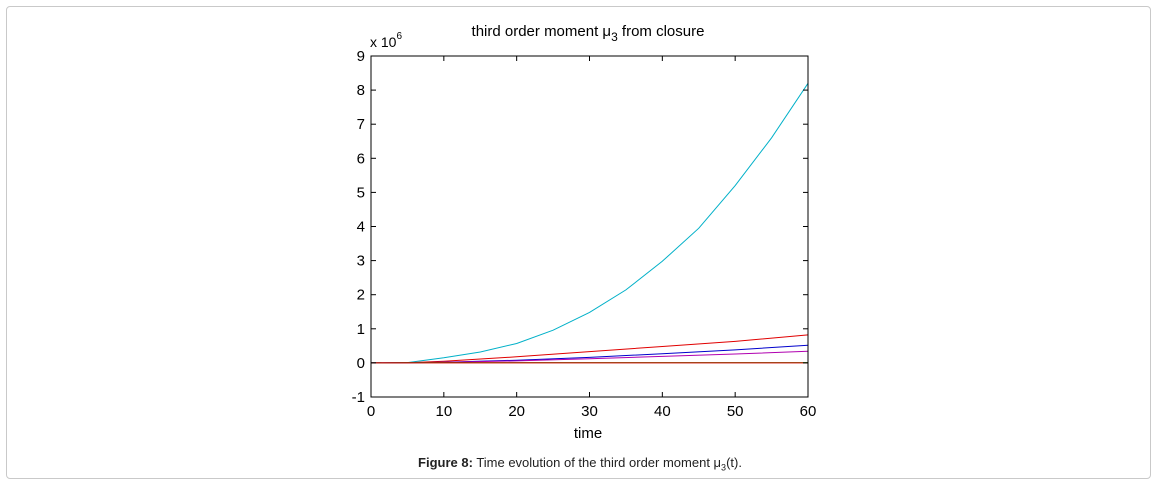 The width and height of the screenshot is (1160, 485). Describe the element at coordinates (808, 411) in the screenshot. I see `x-tick-label: 60` at that location.